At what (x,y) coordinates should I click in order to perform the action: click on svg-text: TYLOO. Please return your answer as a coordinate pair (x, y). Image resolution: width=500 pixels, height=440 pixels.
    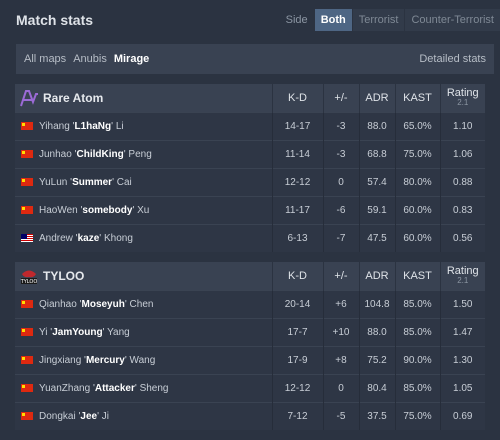
    Looking at the image, I should click on (29, 282).